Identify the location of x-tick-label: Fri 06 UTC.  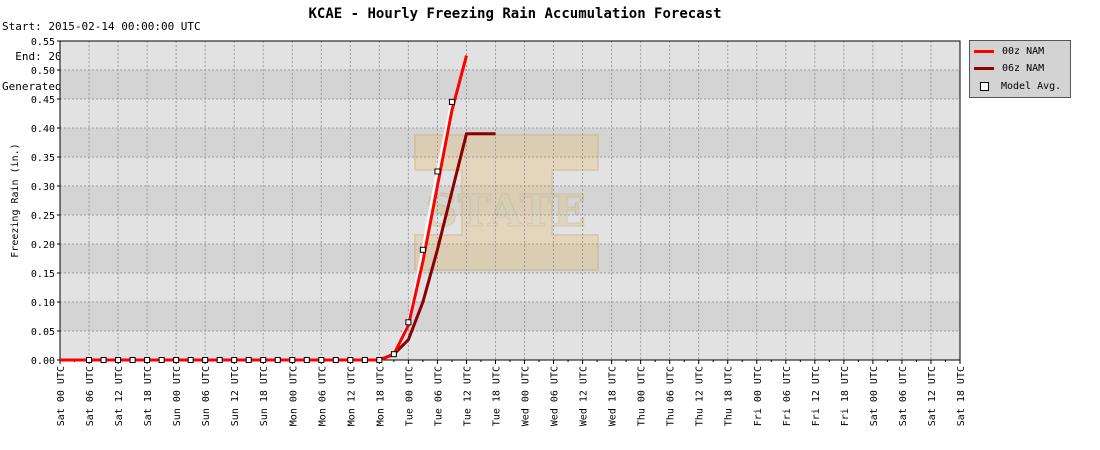
(787, 396).